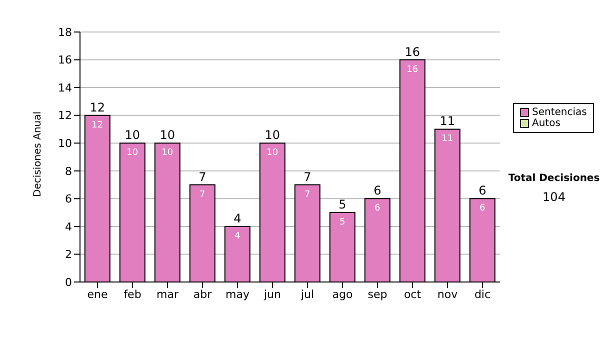 The image size is (600, 340). Describe the element at coordinates (68, 282) in the screenshot. I see `y-tick-label: 0` at that location.